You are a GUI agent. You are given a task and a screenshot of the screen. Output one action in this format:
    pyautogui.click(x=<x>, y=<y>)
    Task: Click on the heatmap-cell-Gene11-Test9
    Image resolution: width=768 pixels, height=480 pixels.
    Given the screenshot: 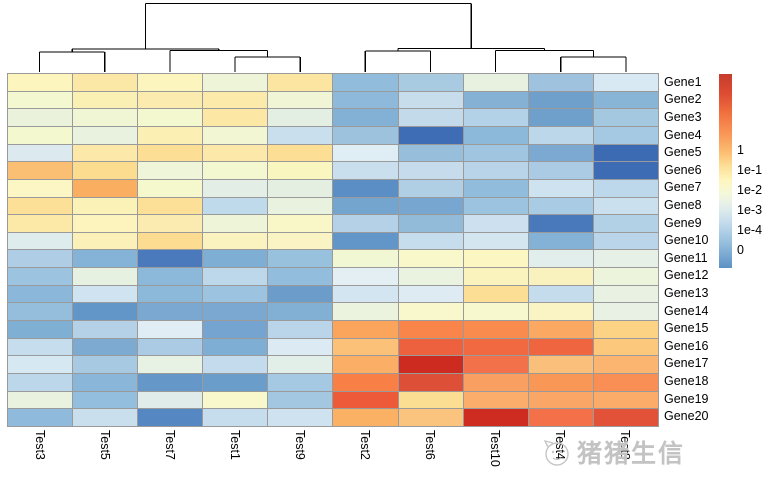 What is the action you would take?
    pyautogui.click(x=300, y=259)
    